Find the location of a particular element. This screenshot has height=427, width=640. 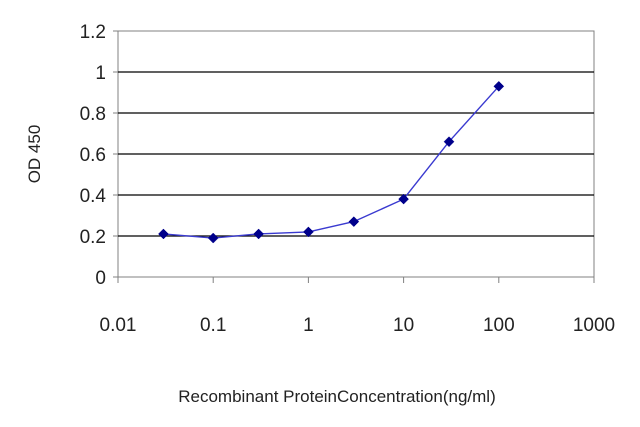

x-tick-label: 0.1 is located at coordinates (213, 325).